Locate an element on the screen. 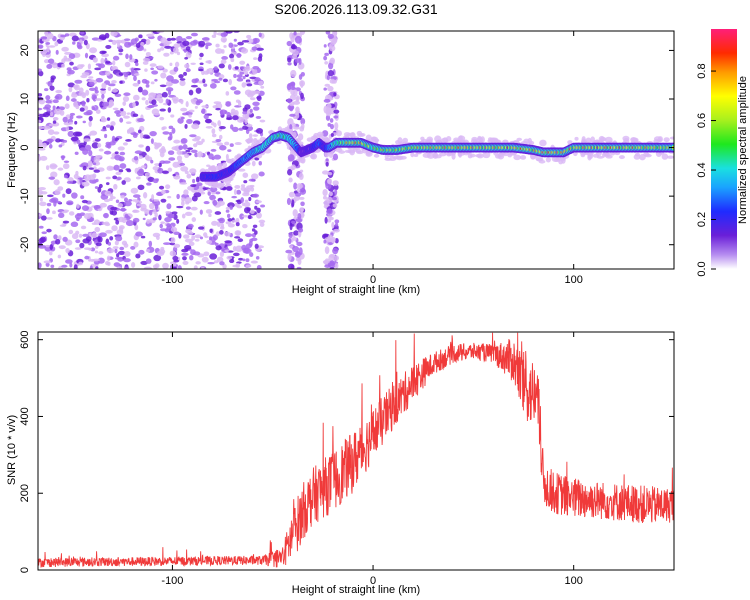 The image size is (750, 600). y-tick-label: 0 is located at coordinates (25, 148).